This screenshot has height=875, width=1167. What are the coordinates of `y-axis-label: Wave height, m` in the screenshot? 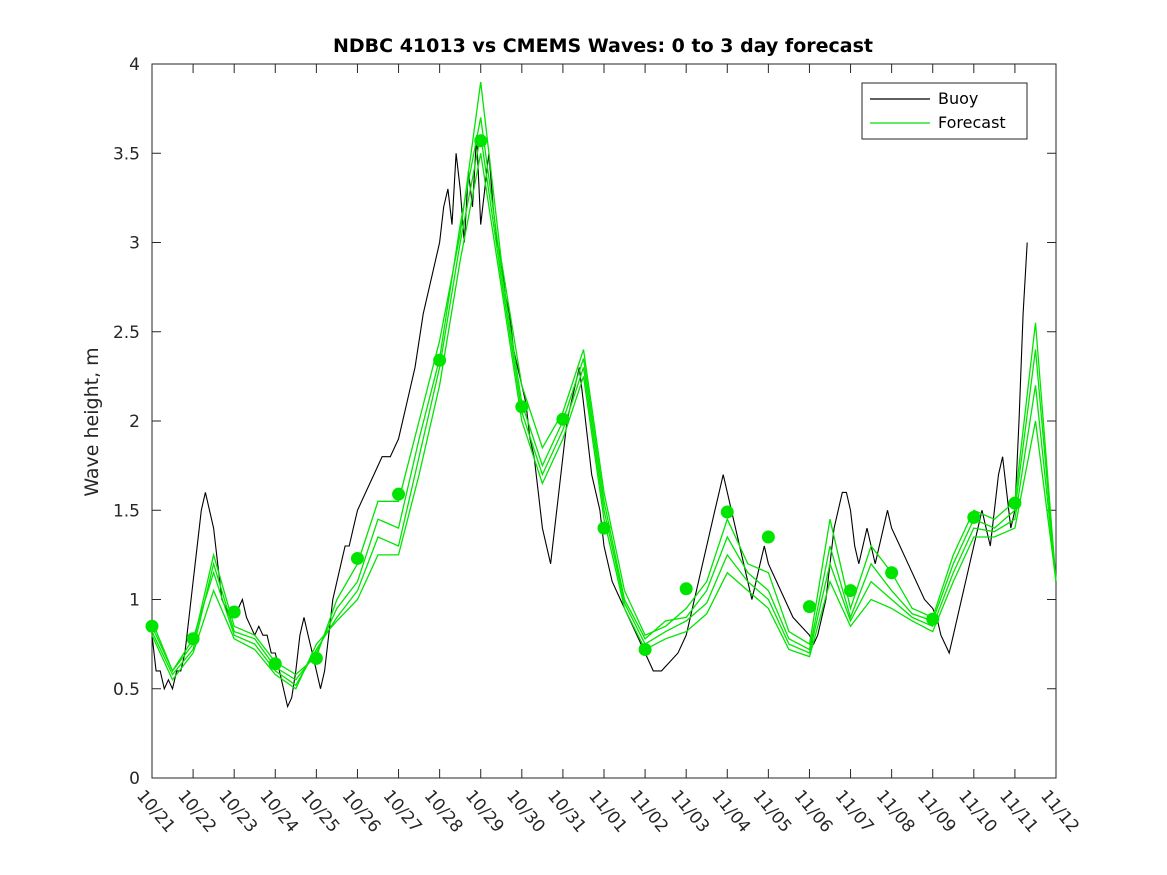 It's located at (92, 421).